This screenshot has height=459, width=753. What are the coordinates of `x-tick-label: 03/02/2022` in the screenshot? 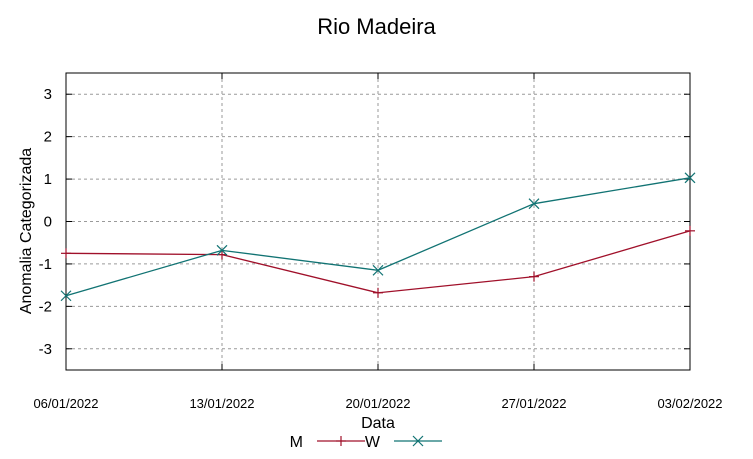 It's located at (689, 403).